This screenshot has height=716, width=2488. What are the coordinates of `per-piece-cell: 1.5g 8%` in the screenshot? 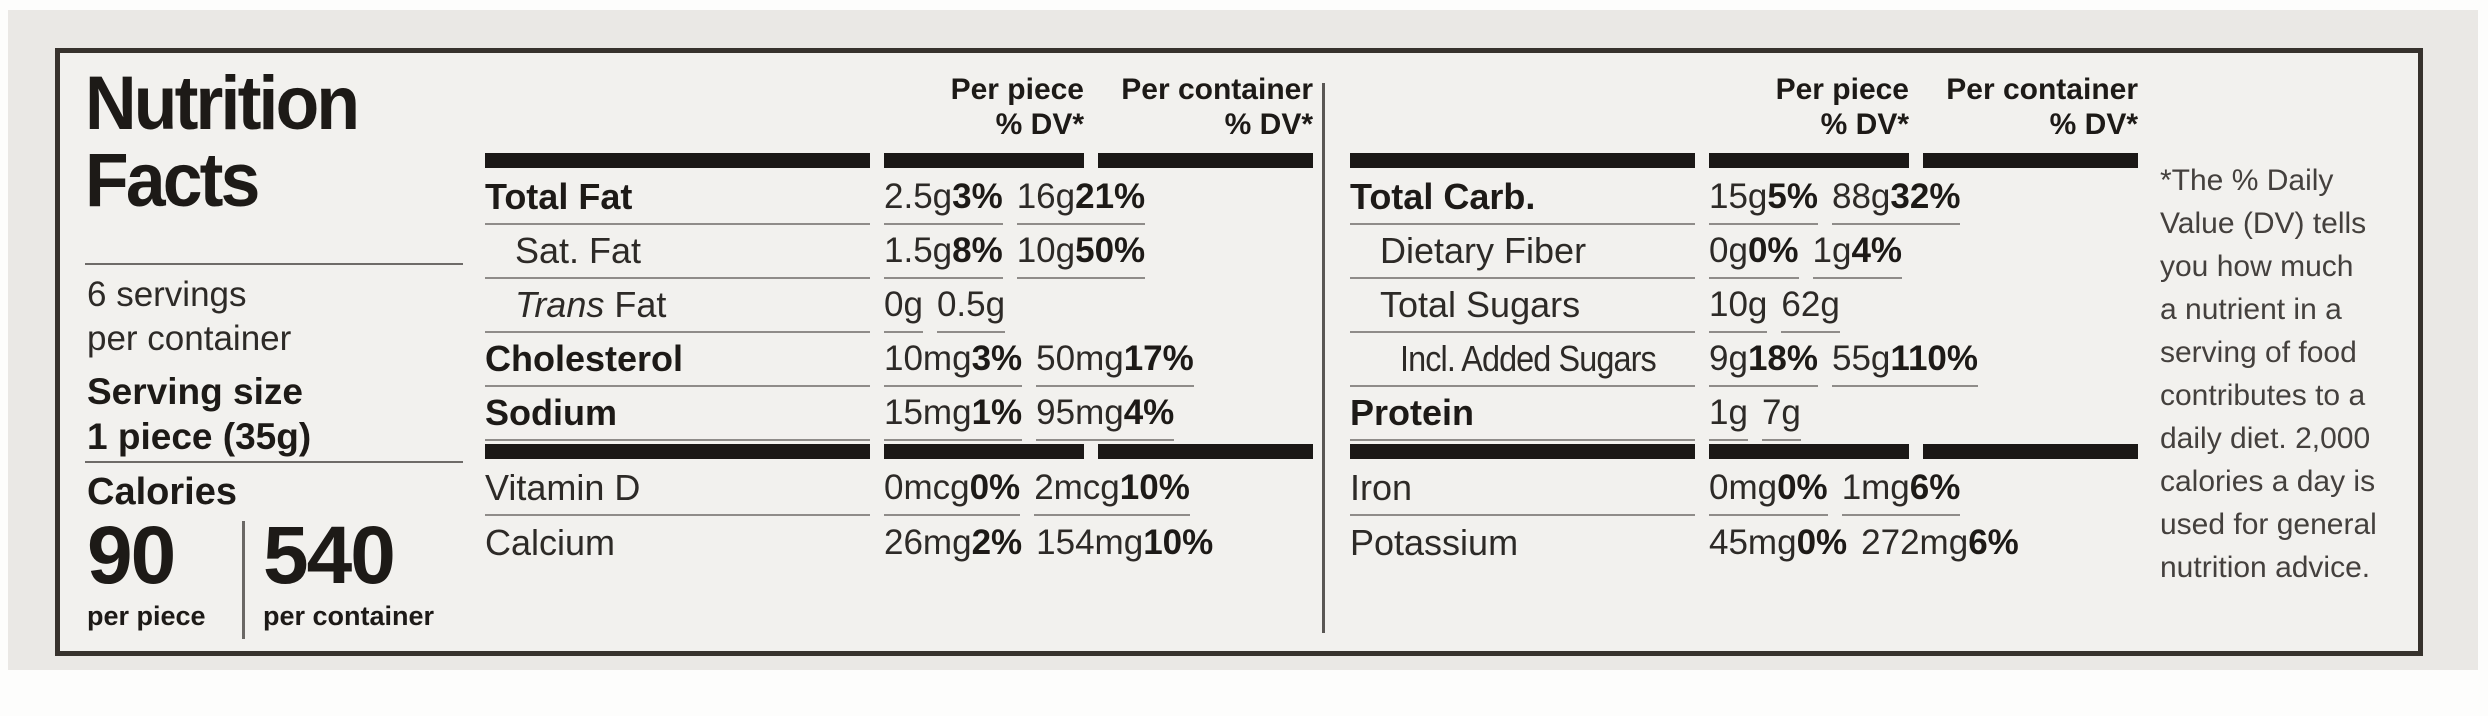 It's located at (943, 252).